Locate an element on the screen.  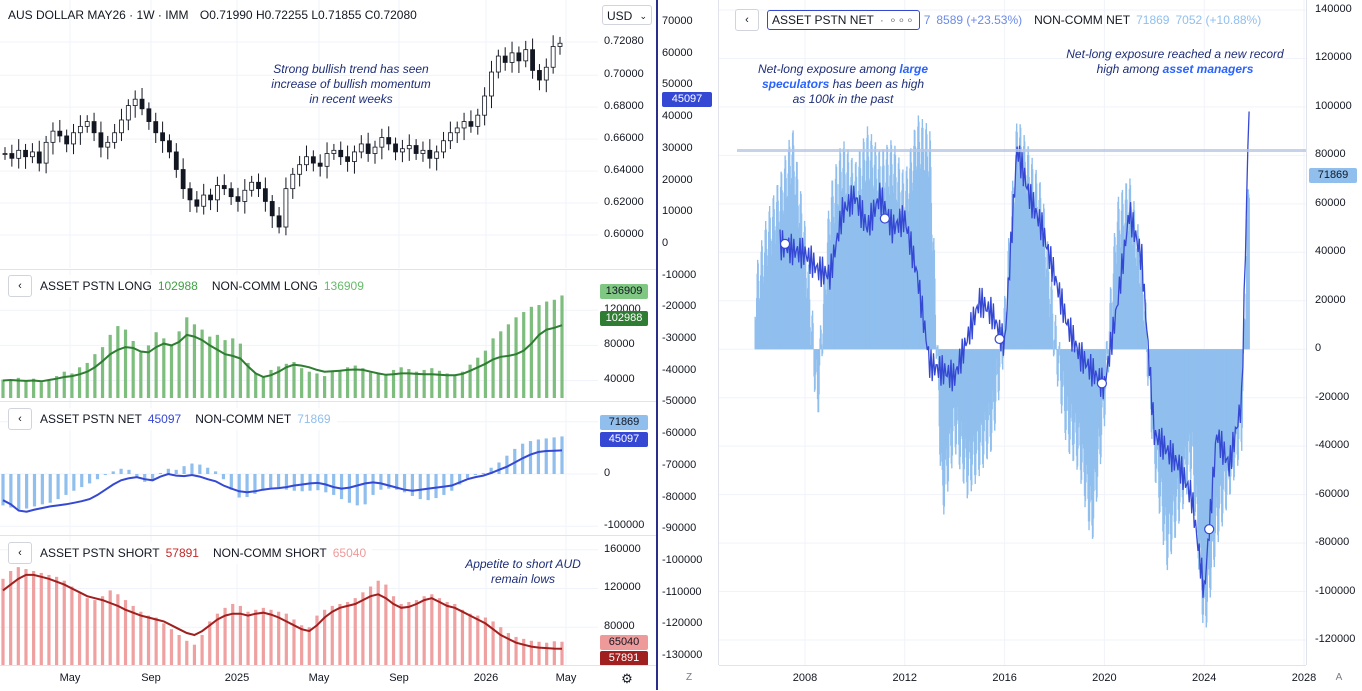
left-settings-corner: ⚙ is located at coordinates (627, 678).